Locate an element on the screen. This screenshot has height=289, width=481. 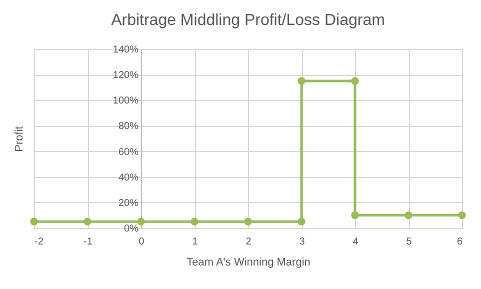
y-tick-label: 100% is located at coordinates (125, 101).